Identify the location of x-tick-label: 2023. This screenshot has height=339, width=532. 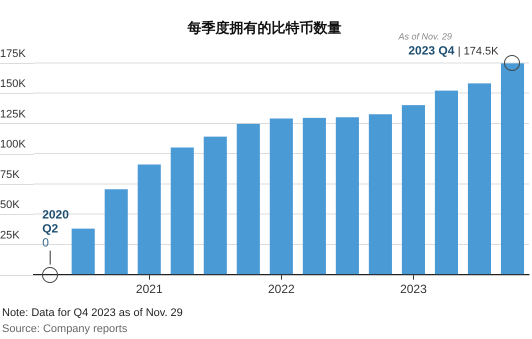
(414, 289).